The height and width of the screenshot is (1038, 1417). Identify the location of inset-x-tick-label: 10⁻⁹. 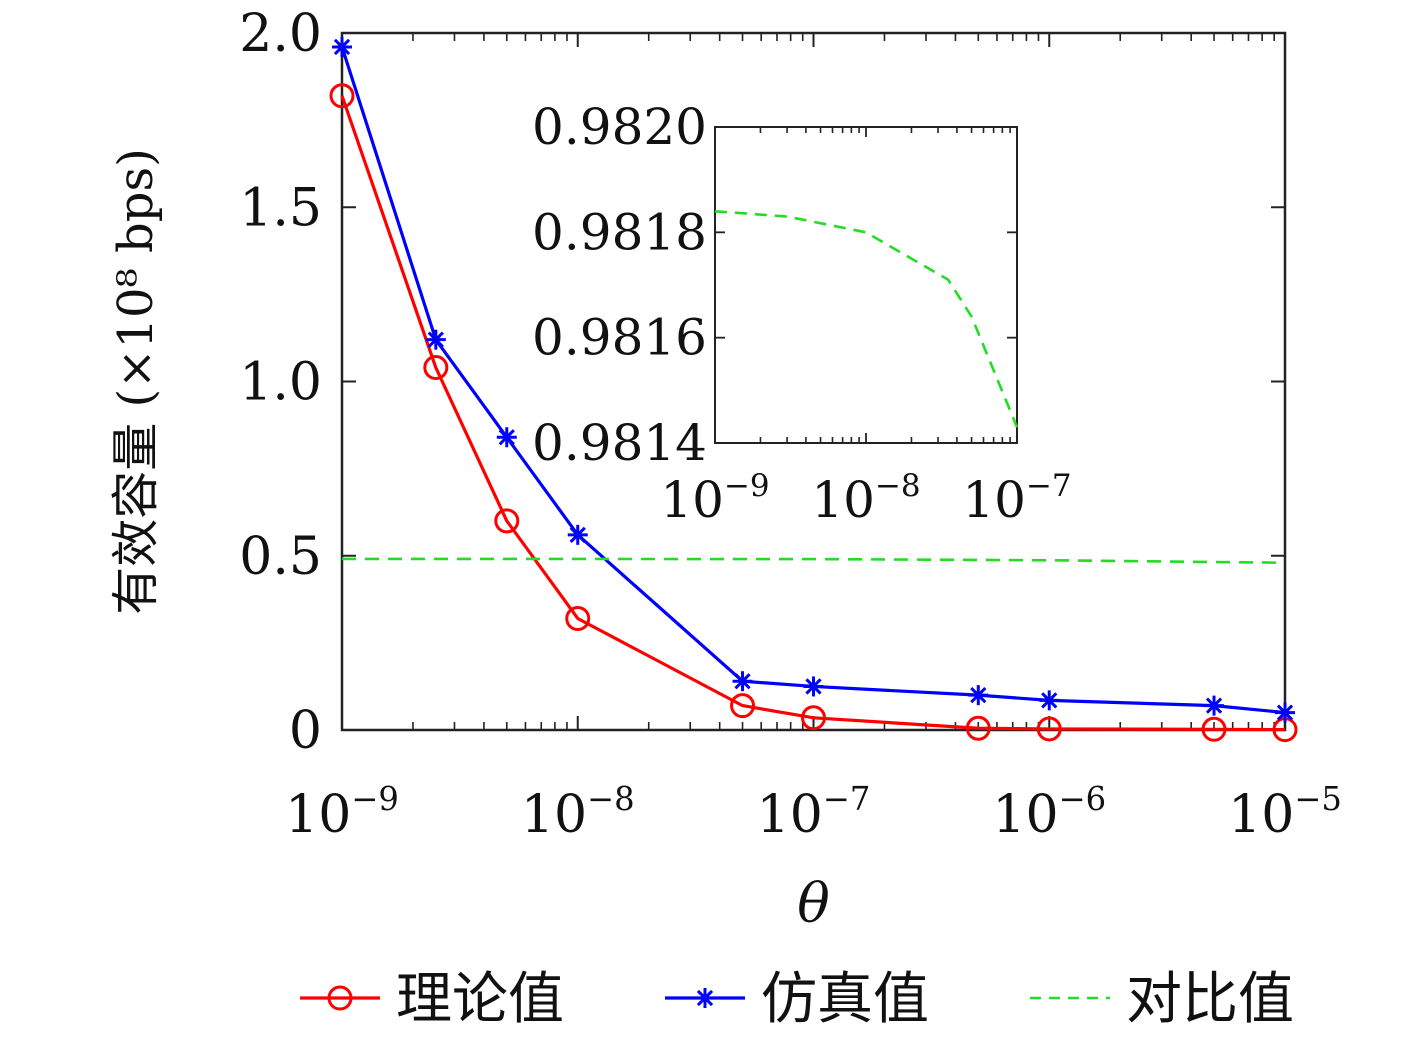
(714, 498).